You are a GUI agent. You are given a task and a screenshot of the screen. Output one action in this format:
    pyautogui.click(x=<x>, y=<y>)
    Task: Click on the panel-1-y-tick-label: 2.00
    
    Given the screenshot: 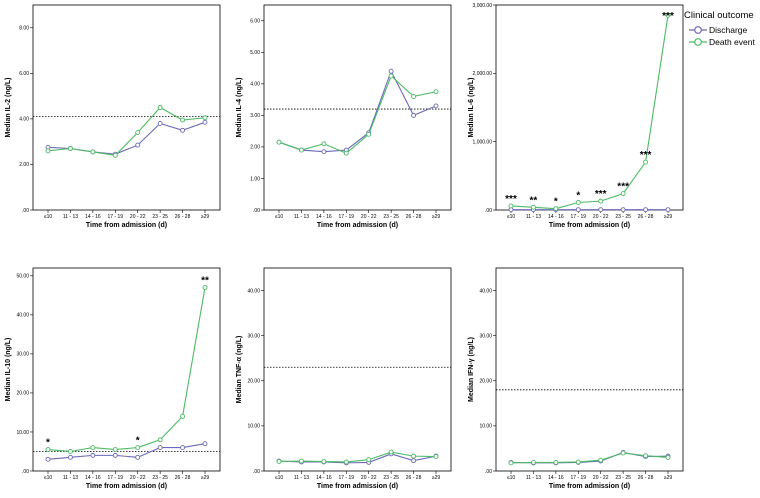 What is the action you would take?
    pyautogui.click(x=24, y=165)
    